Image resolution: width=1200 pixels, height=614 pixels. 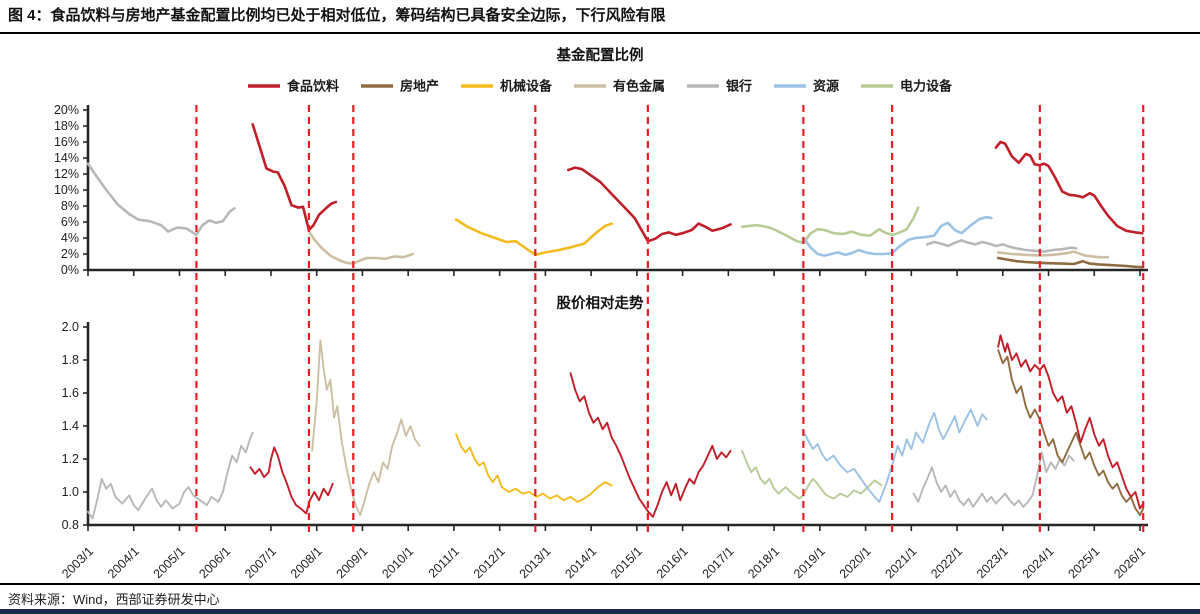 What do you see at coordinates (70, 254) in the screenshot?
I see `y-tick-label: 2%` at bounding box center [70, 254].